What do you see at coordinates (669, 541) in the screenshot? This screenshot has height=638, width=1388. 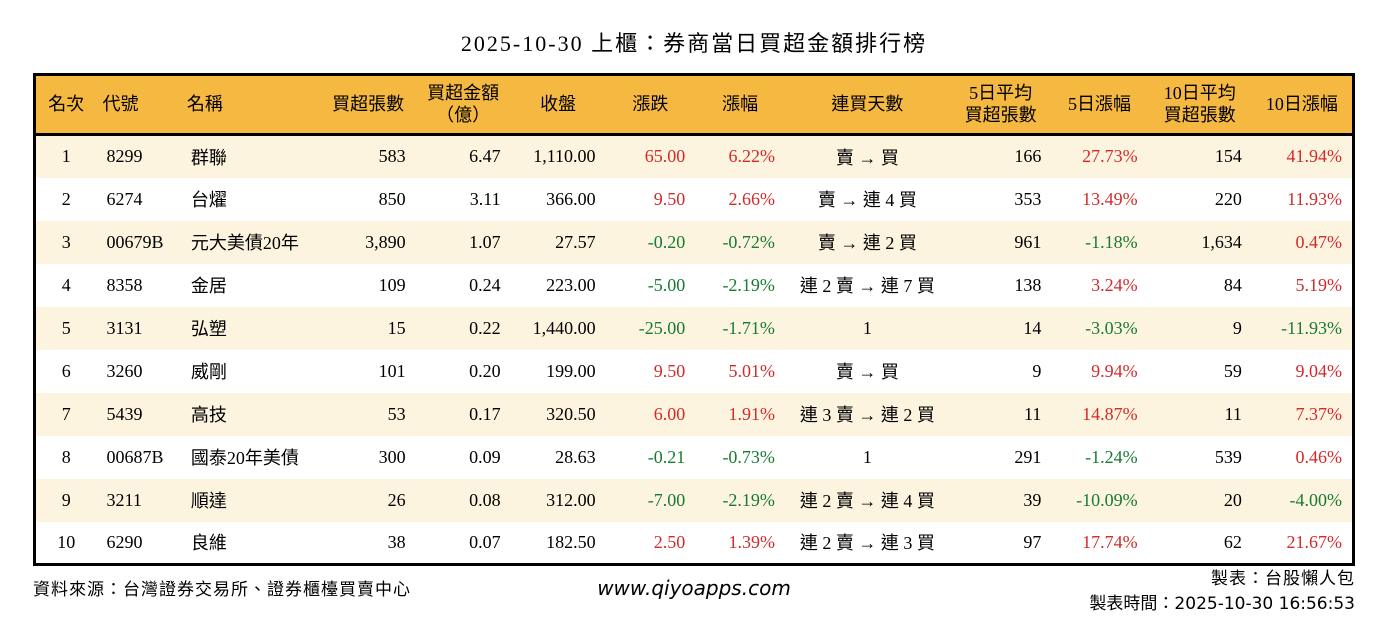 I see `cell-change: 2.50` at bounding box center [669, 541].